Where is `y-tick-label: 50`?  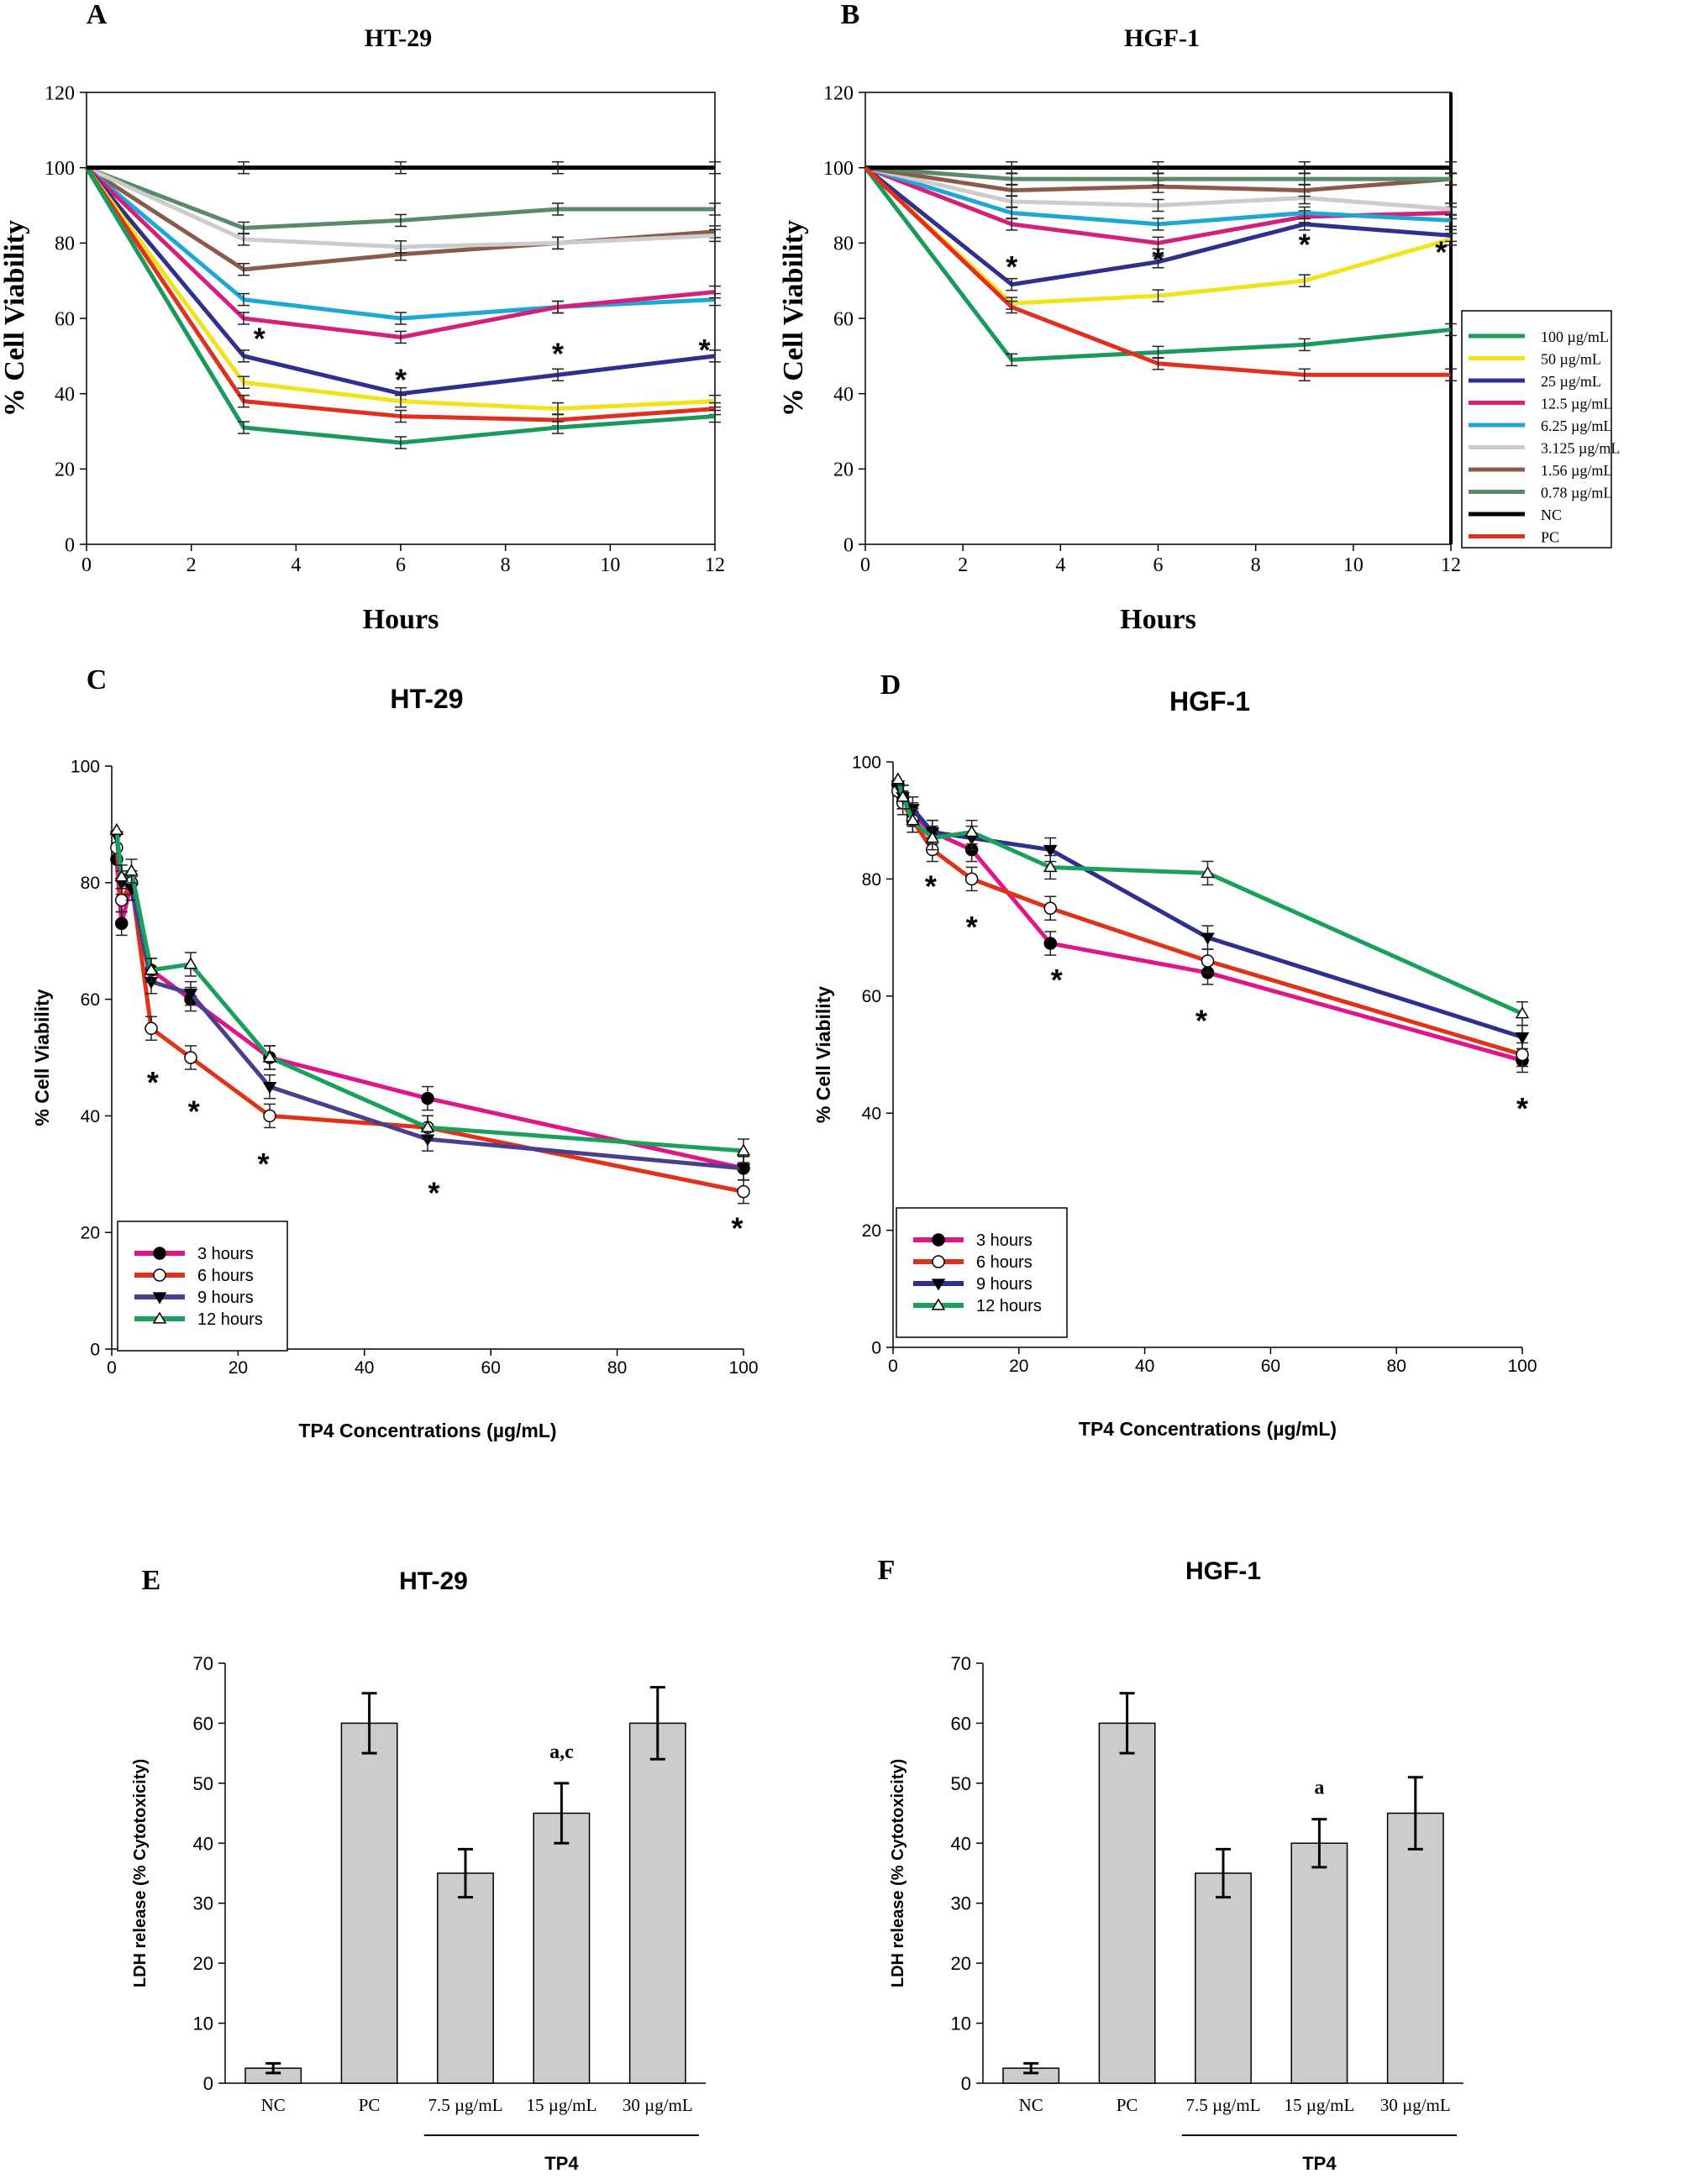 y-tick-label: 50 is located at coordinates (961, 1783).